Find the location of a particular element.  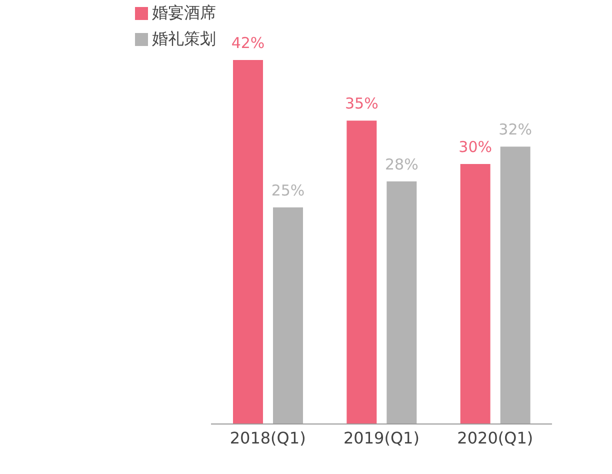

data-label: 25% is located at coordinates (288, 190).